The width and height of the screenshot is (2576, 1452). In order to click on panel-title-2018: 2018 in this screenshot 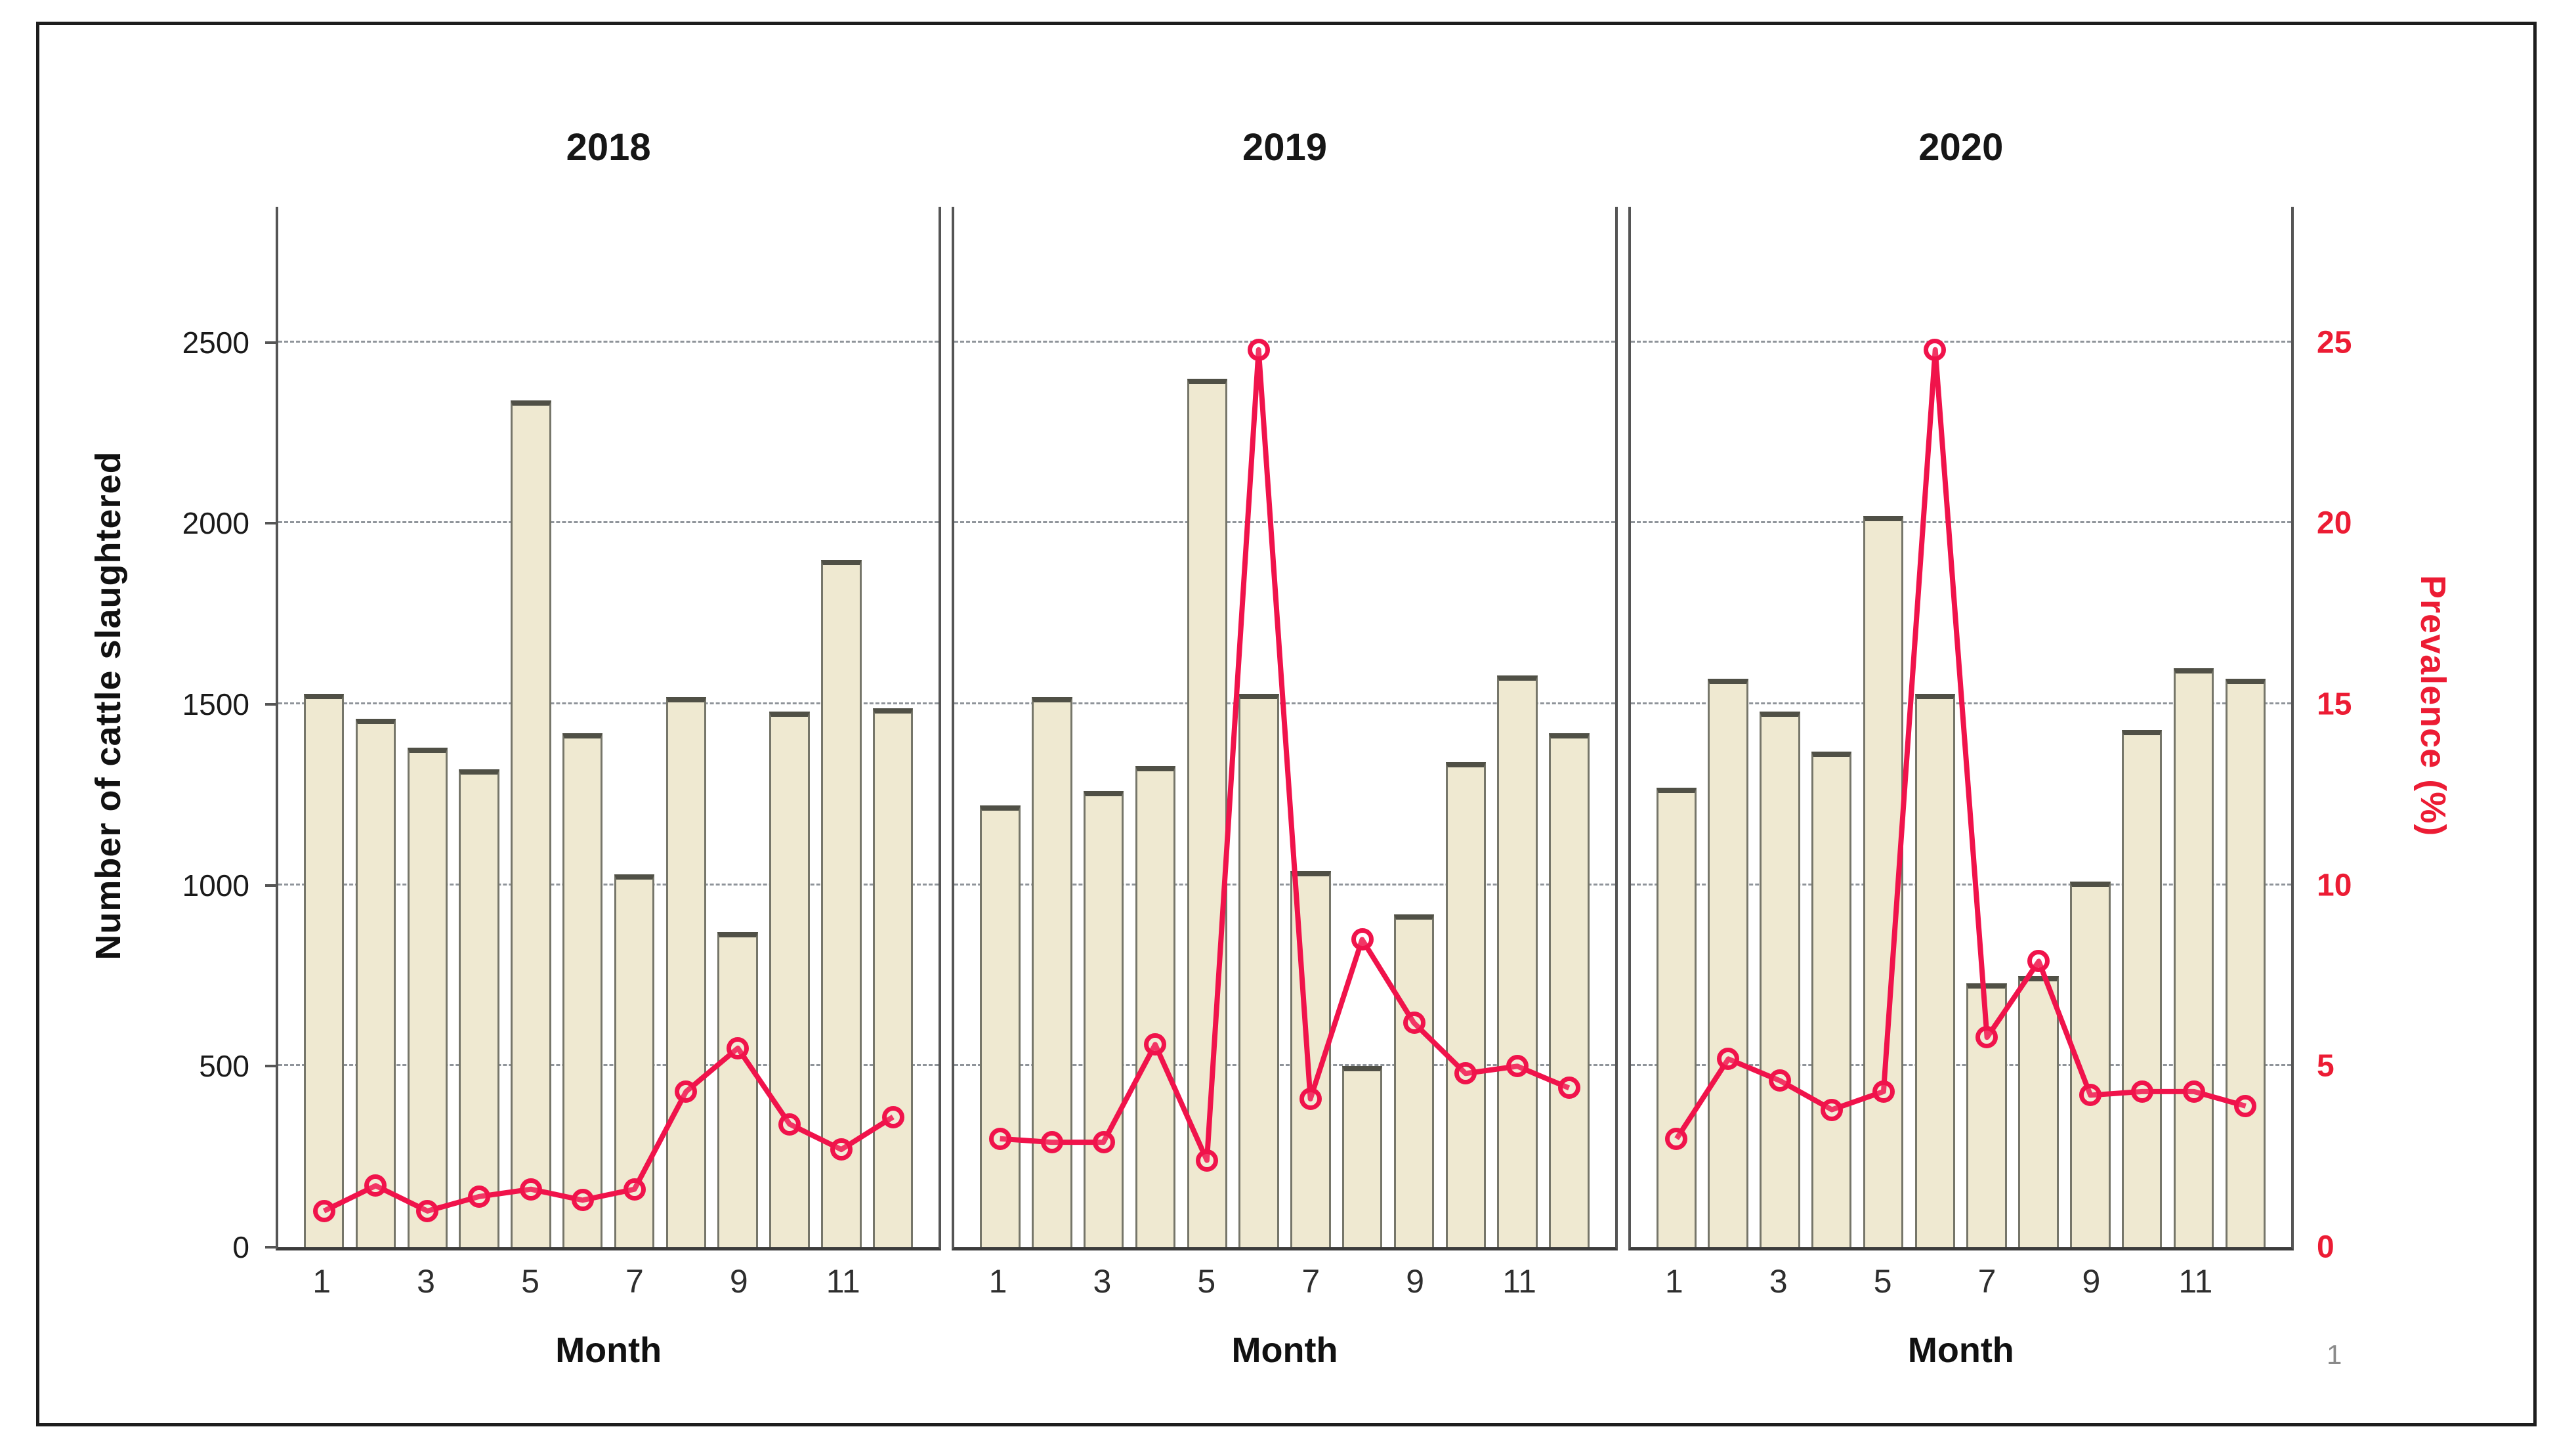, I will do `click(608, 147)`.